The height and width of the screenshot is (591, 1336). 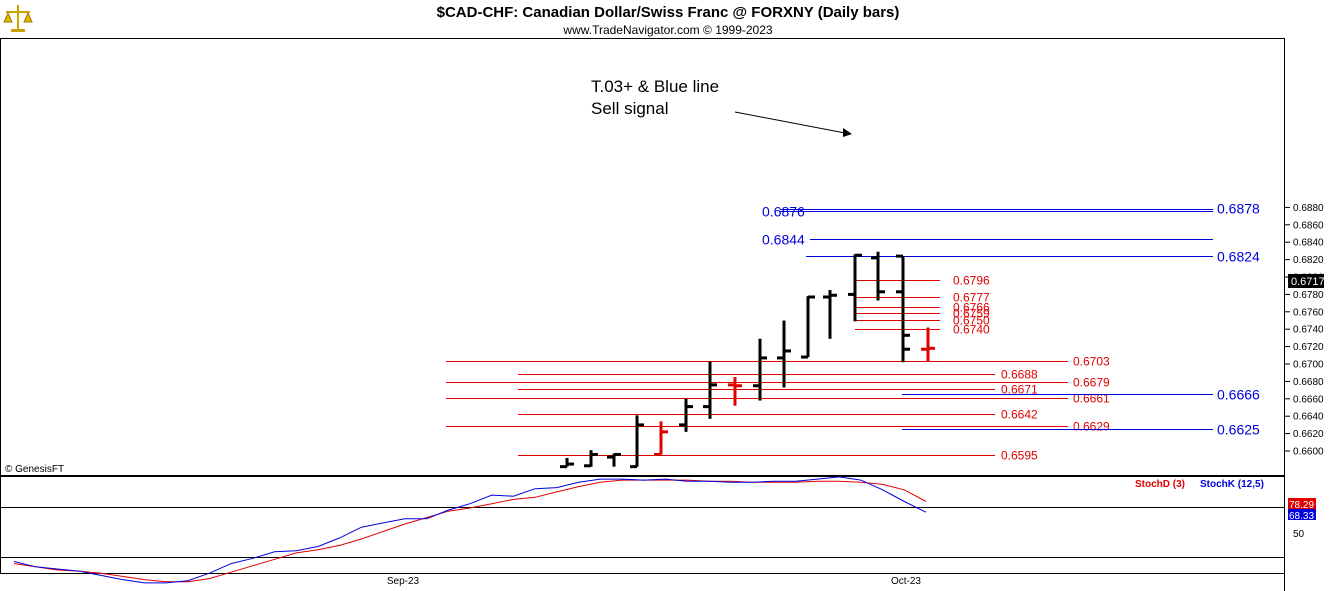 What do you see at coordinates (1019, 375) in the screenshot?
I see `red-level-label: 0.6688` at bounding box center [1019, 375].